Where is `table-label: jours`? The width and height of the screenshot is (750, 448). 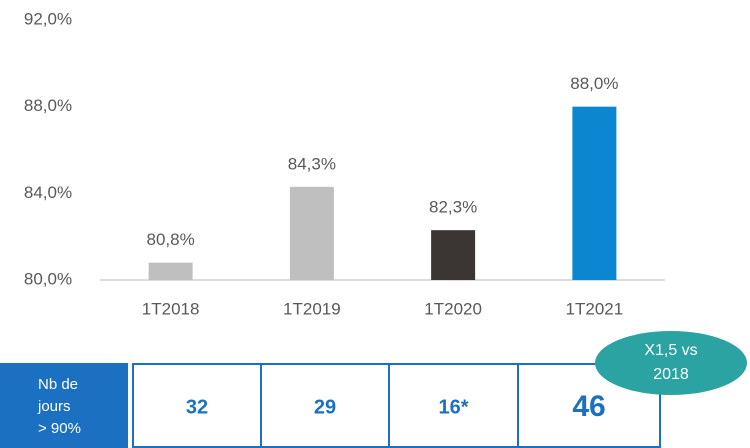
table-label: jours is located at coordinates (54, 406).